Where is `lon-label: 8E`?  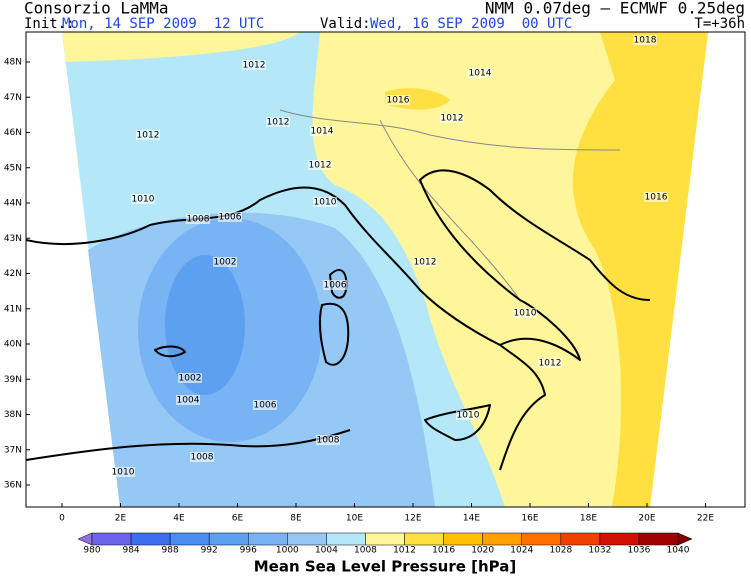
lon-label: 8E is located at coordinates (296, 519).